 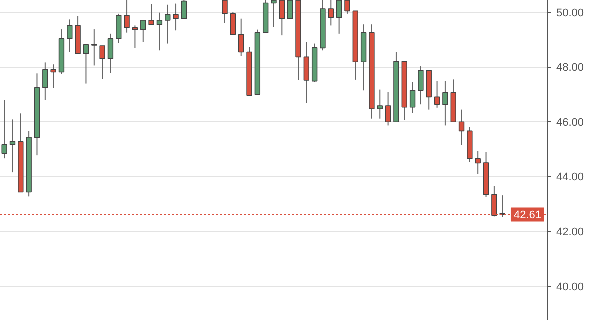 What do you see at coordinates (570, 68) in the screenshot?
I see `y-tick-label: 48.00` at bounding box center [570, 68].